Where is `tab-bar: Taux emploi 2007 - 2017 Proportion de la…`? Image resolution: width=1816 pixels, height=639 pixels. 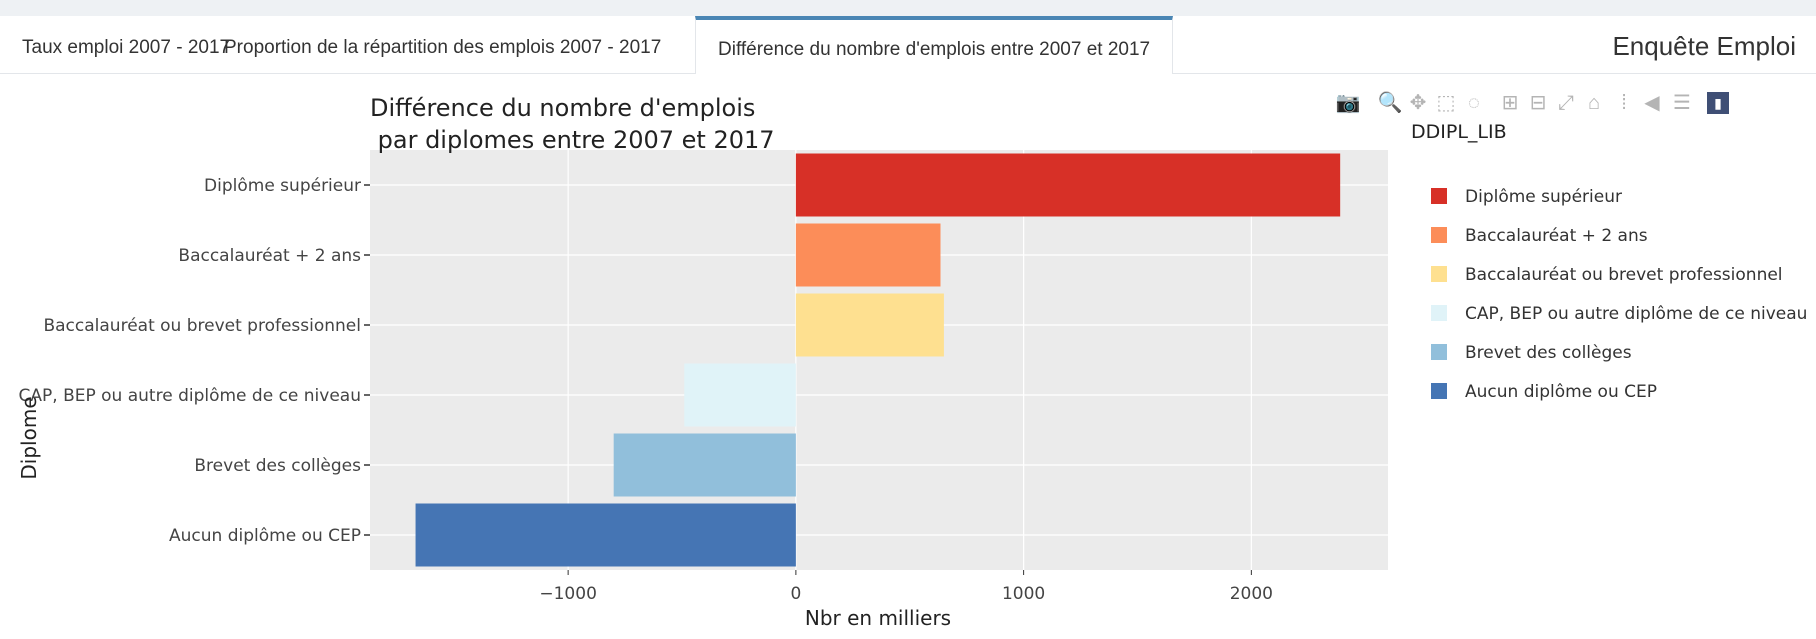 tab-bar: Taux emploi 2007 - 2017 Proportion de la… is located at coordinates (908, 45).